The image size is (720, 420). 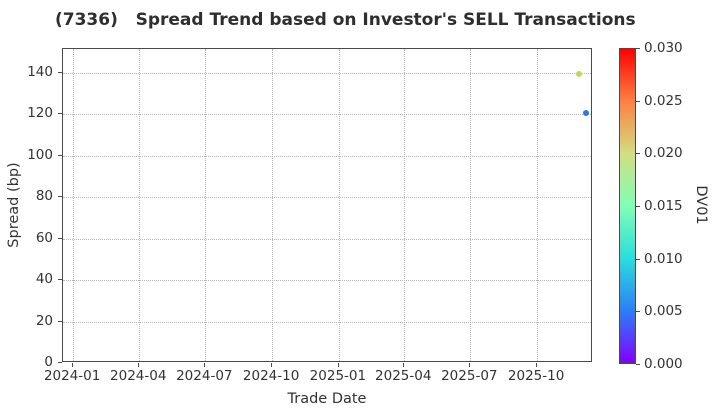 What do you see at coordinates (469, 376) in the screenshot?
I see `x-tick-label: 2025-07` at bounding box center [469, 376].